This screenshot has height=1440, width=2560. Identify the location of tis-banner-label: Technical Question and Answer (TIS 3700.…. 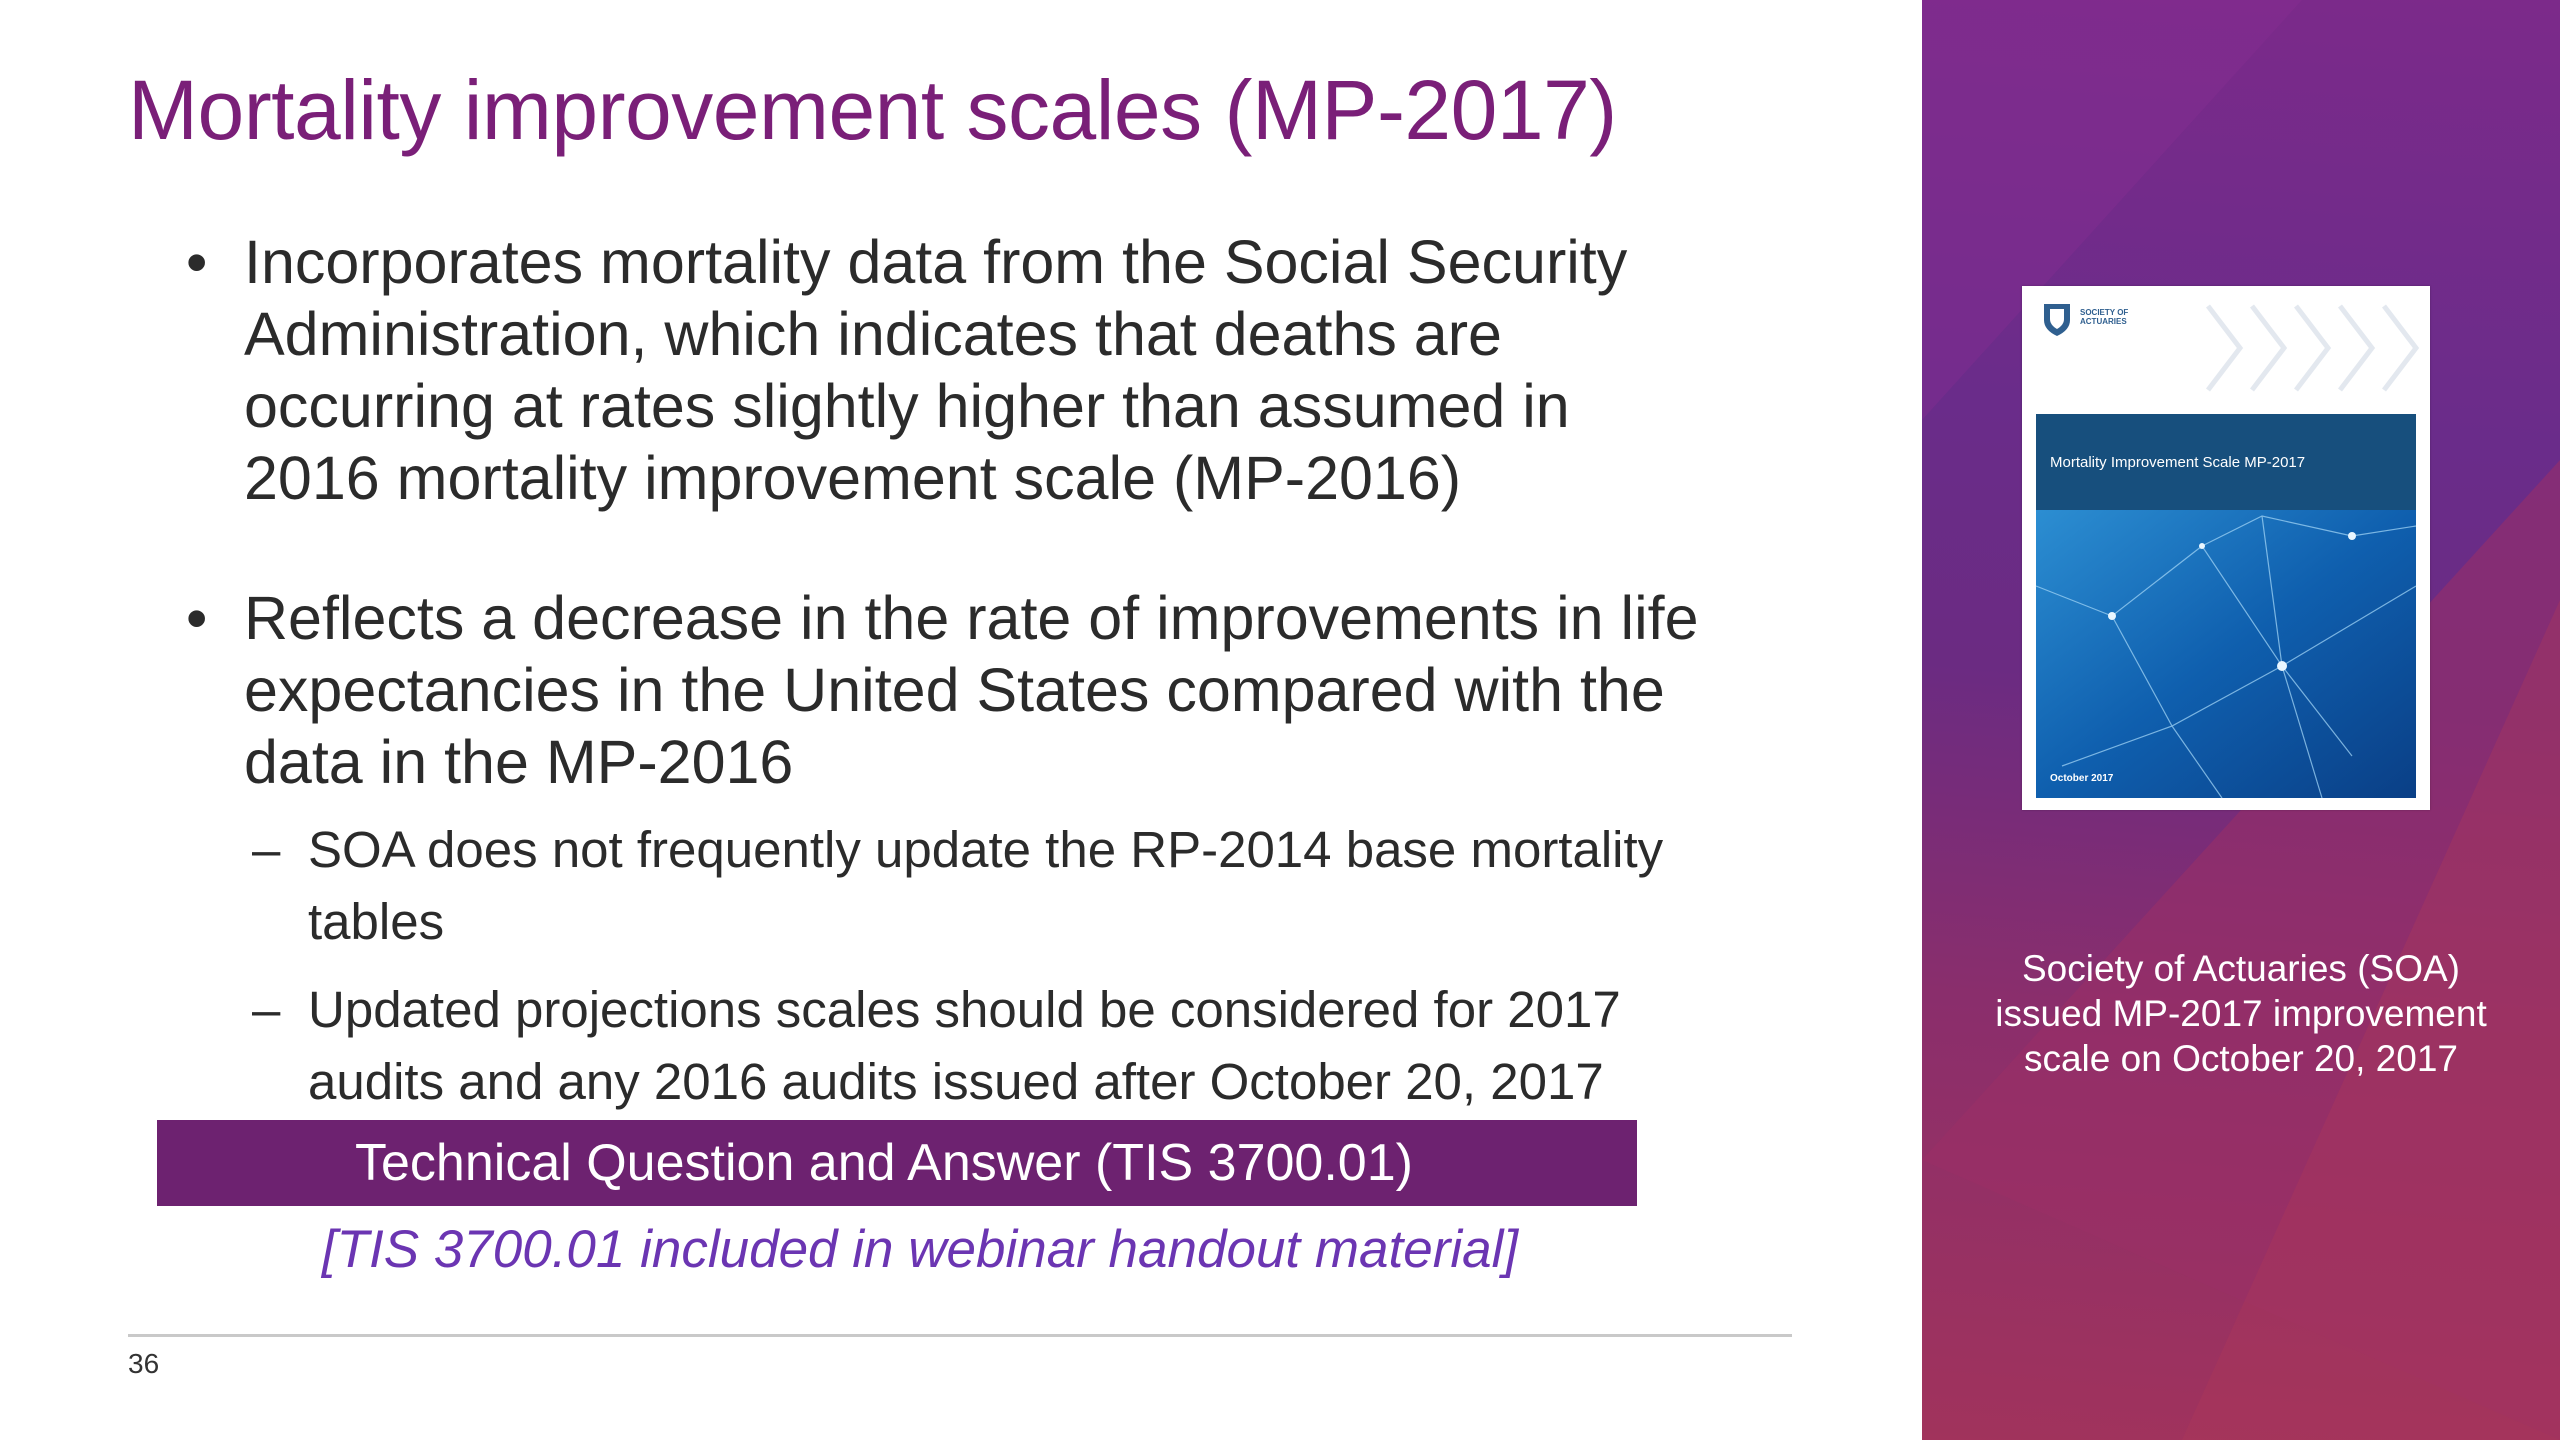
(884, 1163).